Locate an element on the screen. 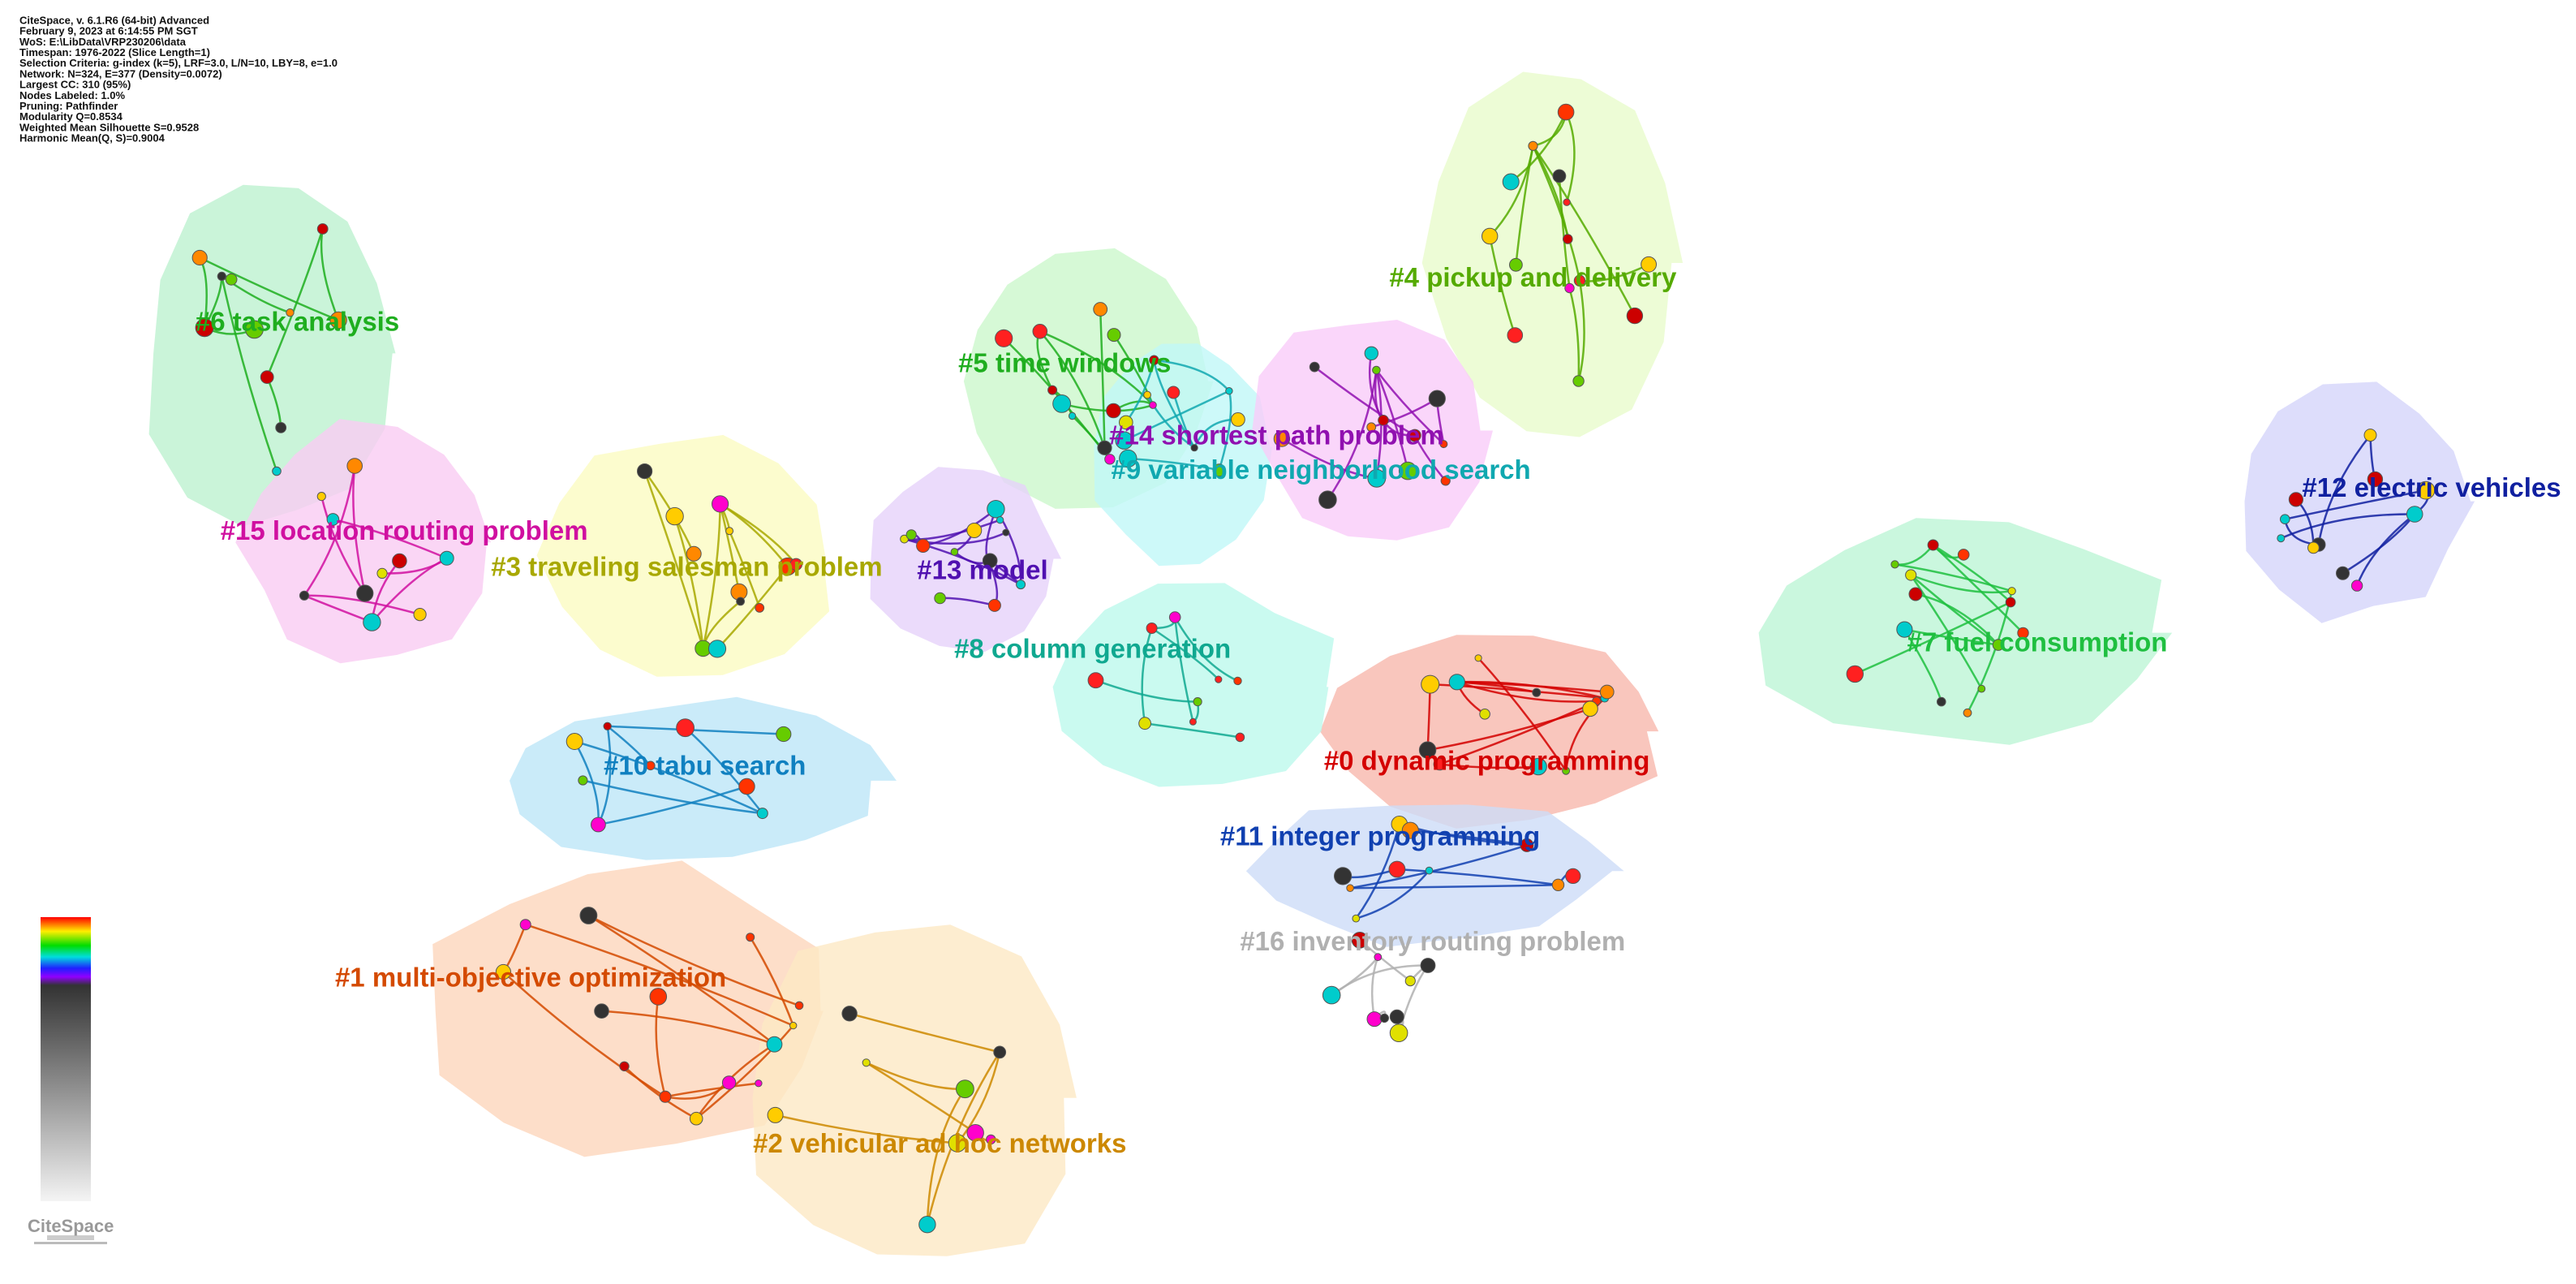  cluster-label: #12 electric vehicles is located at coordinates (2431, 487).